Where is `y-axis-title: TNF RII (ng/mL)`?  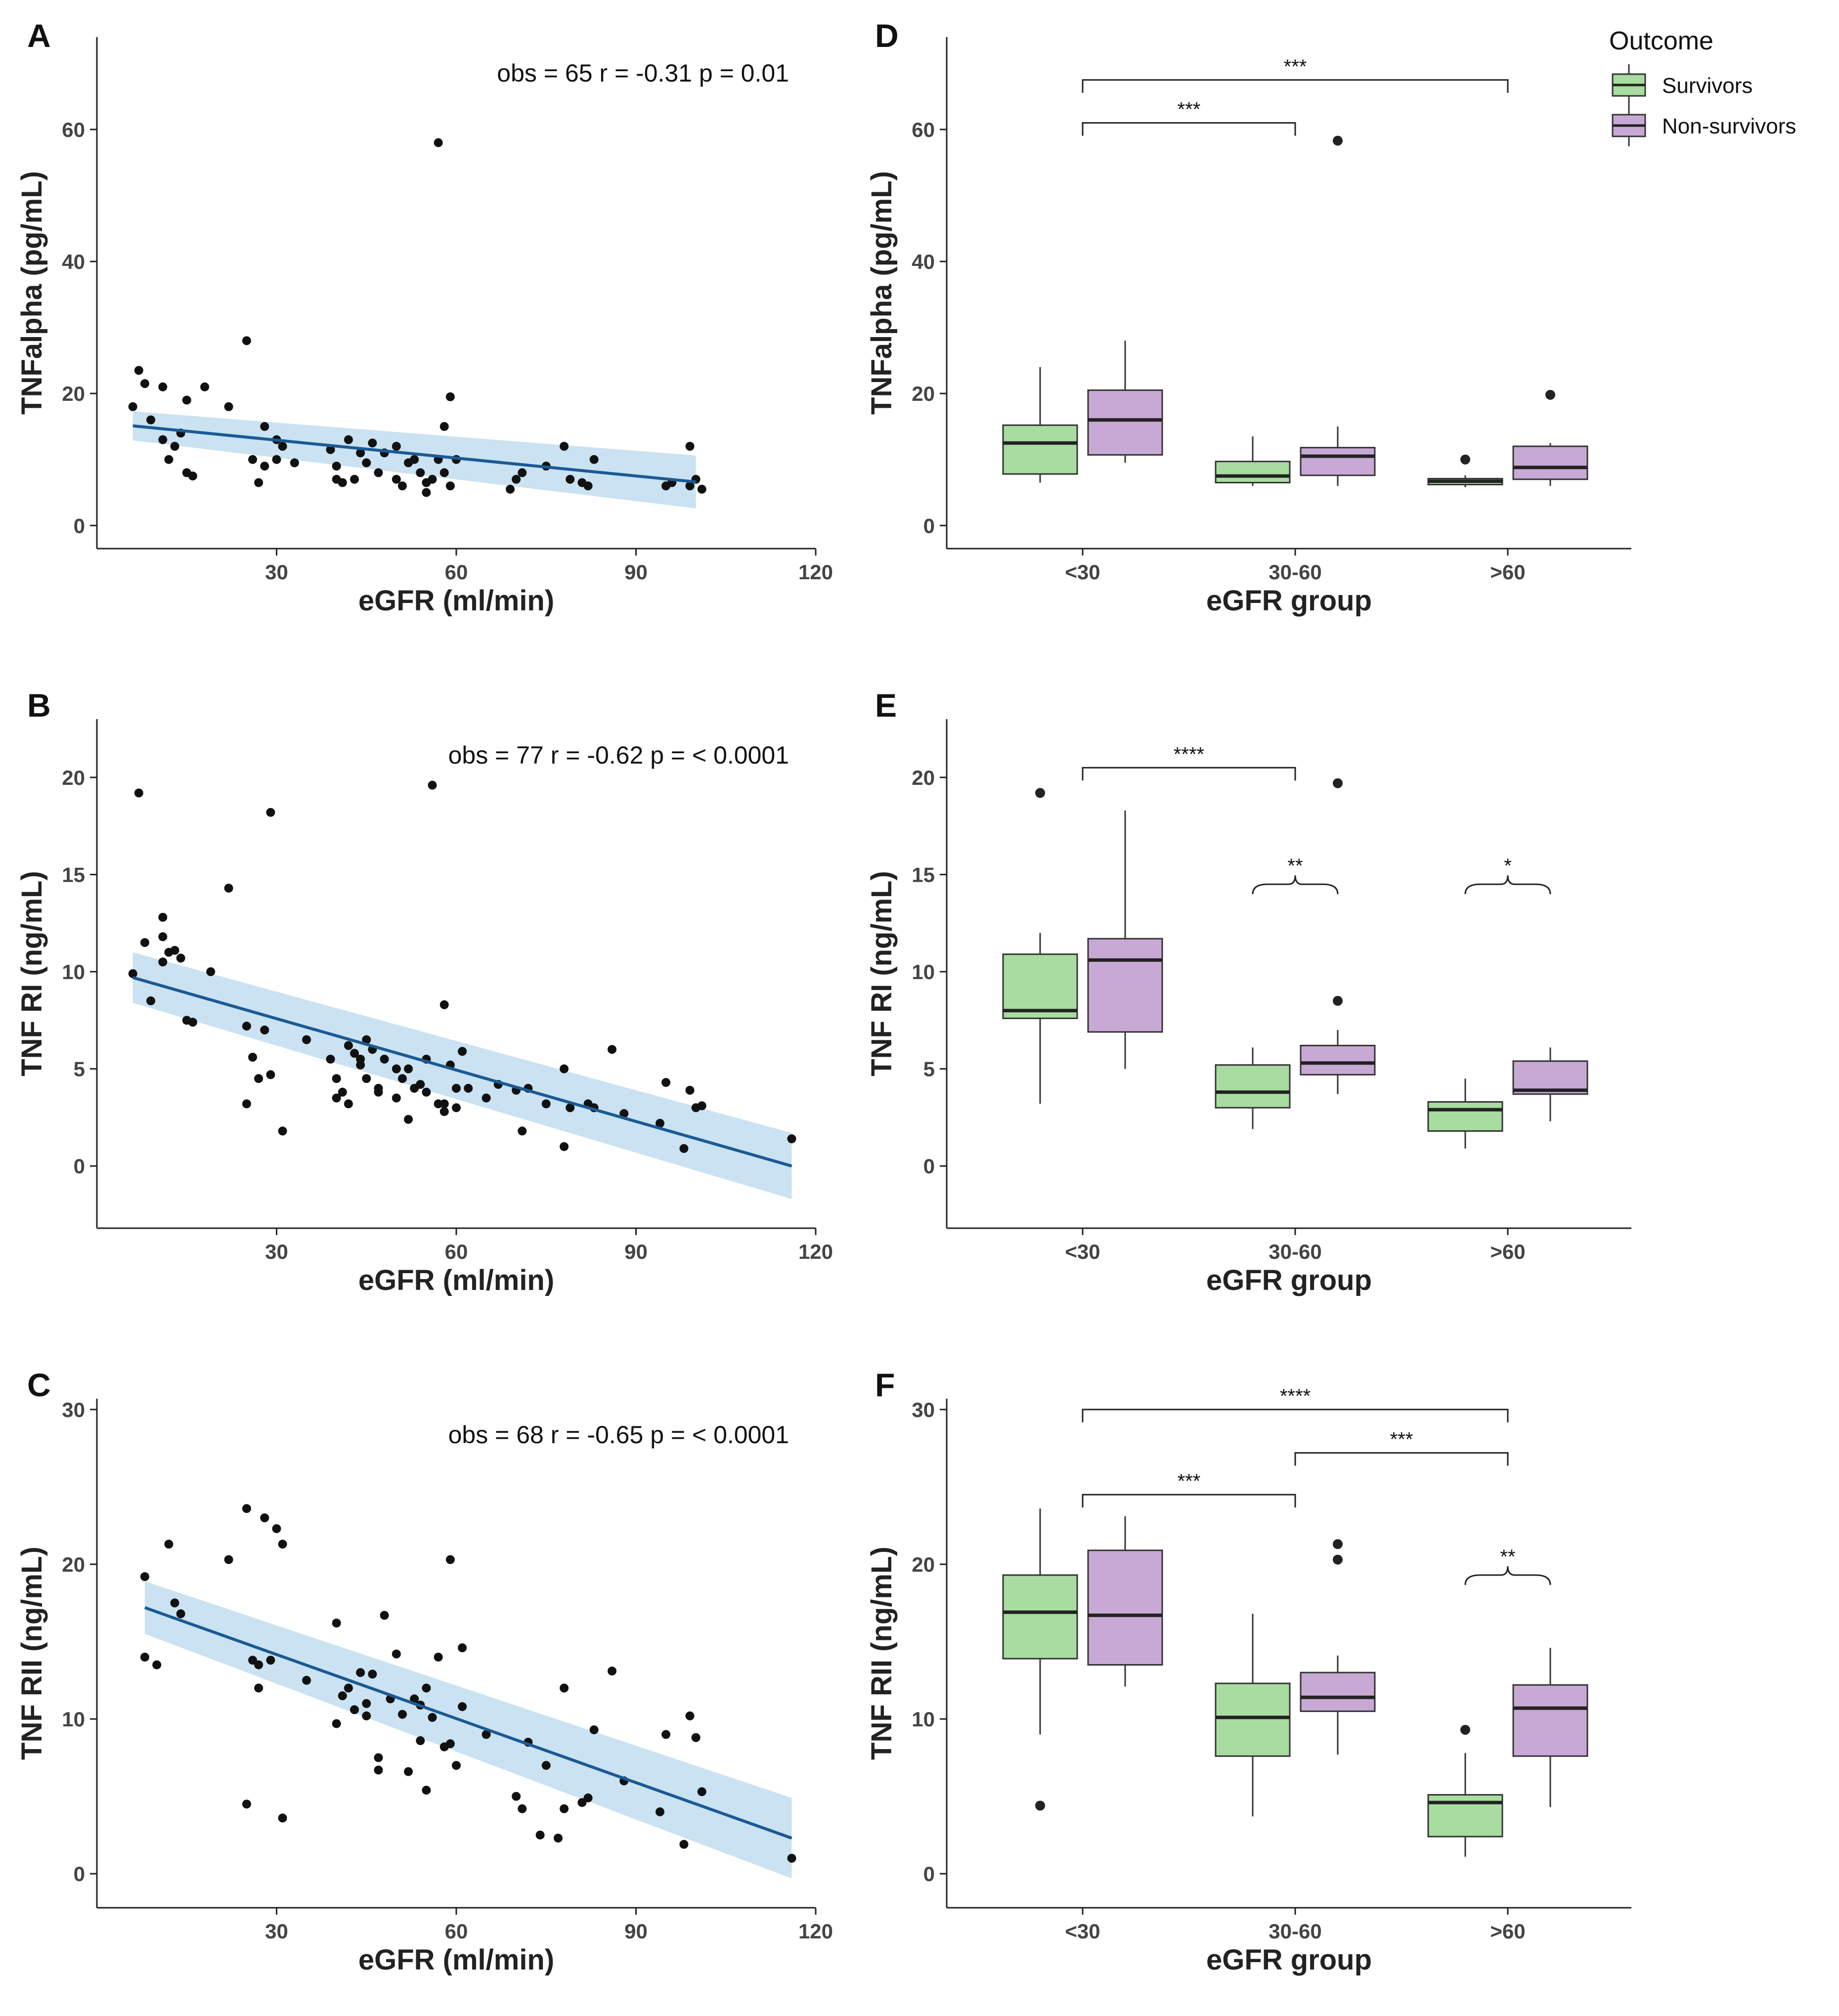 y-axis-title: TNF RII (ng/mL) is located at coordinates (882, 1653).